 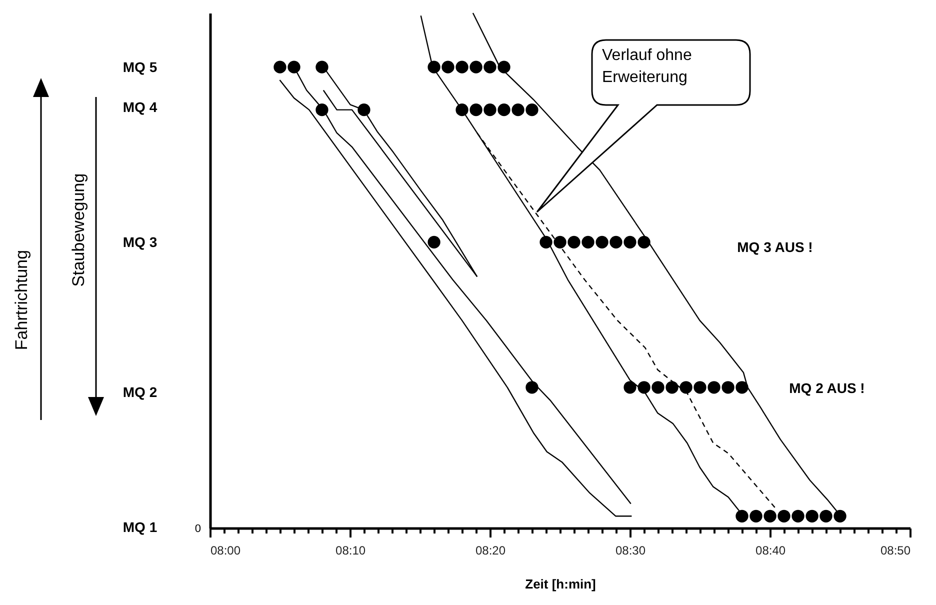 I want to click on text: 0, so click(x=197, y=529).